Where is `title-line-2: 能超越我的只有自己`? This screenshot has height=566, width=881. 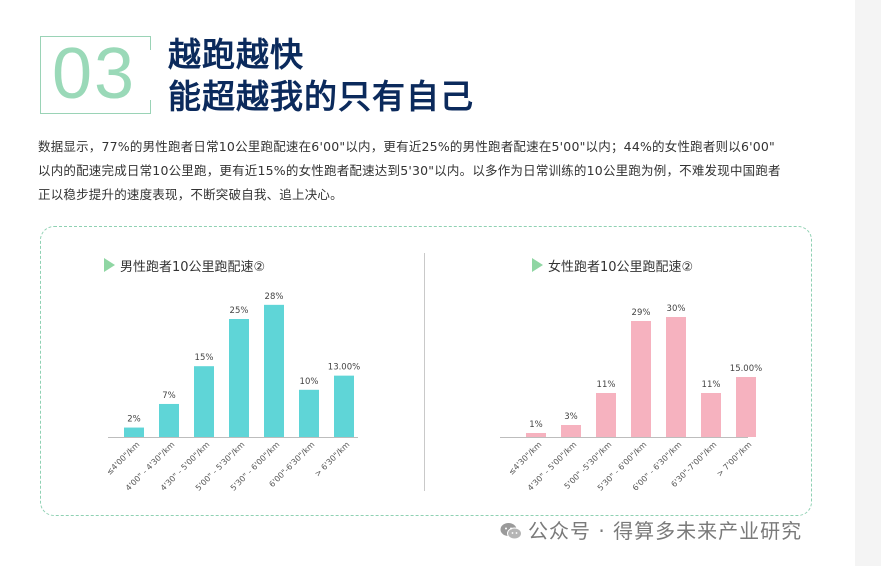
title-line-2: 能超越我的只有自己 is located at coordinates (321, 96).